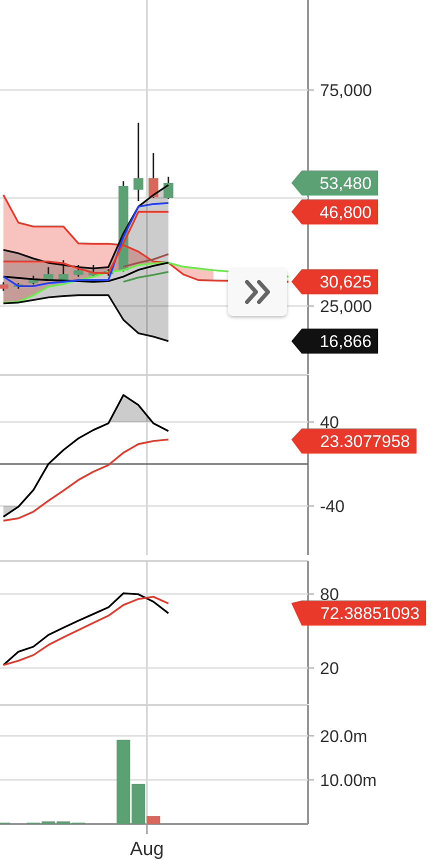  What do you see at coordinates (370, 614) in the screenshot?
I see `text: 72.38851093` at bounding box center [370, 614].